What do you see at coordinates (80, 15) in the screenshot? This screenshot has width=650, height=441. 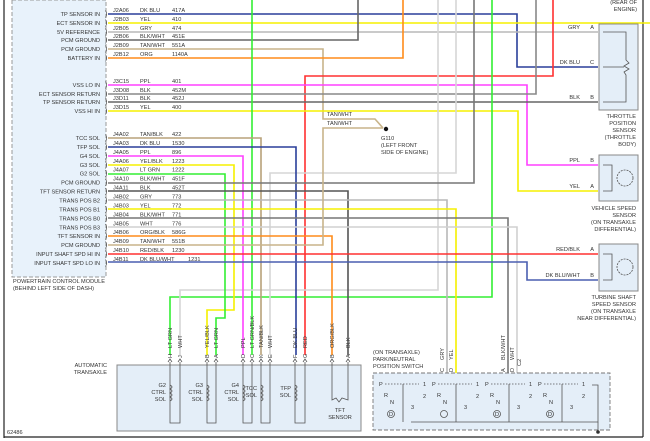 I see `pin-function: TP SENSOR IN` at bounding box center [80, 15].